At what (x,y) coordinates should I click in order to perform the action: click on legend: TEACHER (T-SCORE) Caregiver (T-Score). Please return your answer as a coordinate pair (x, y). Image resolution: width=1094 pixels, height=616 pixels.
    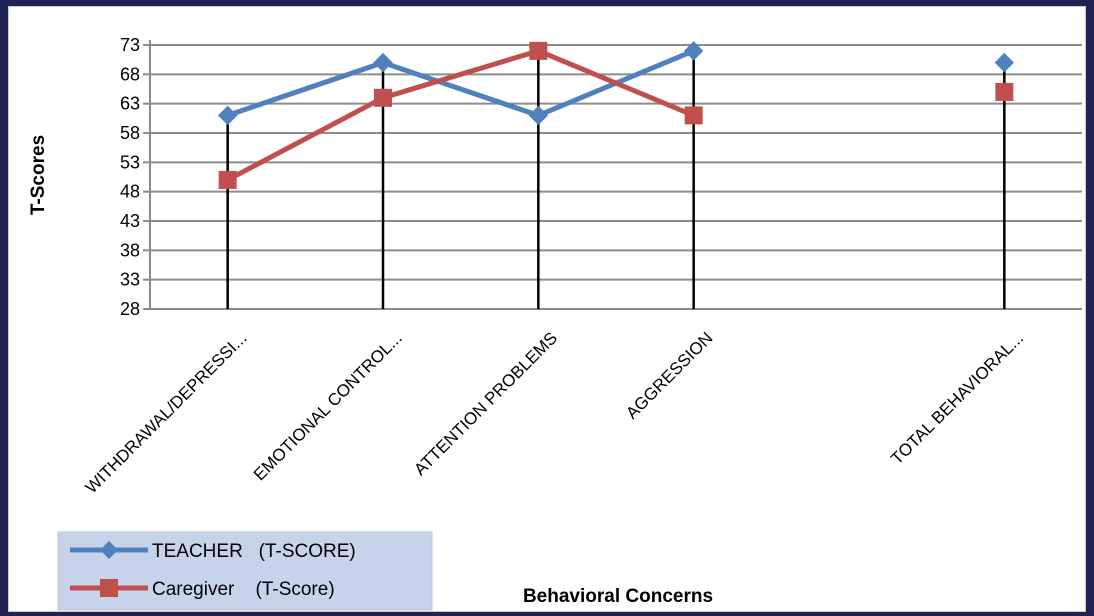
    Looking at the image, I should click on (245, 571).